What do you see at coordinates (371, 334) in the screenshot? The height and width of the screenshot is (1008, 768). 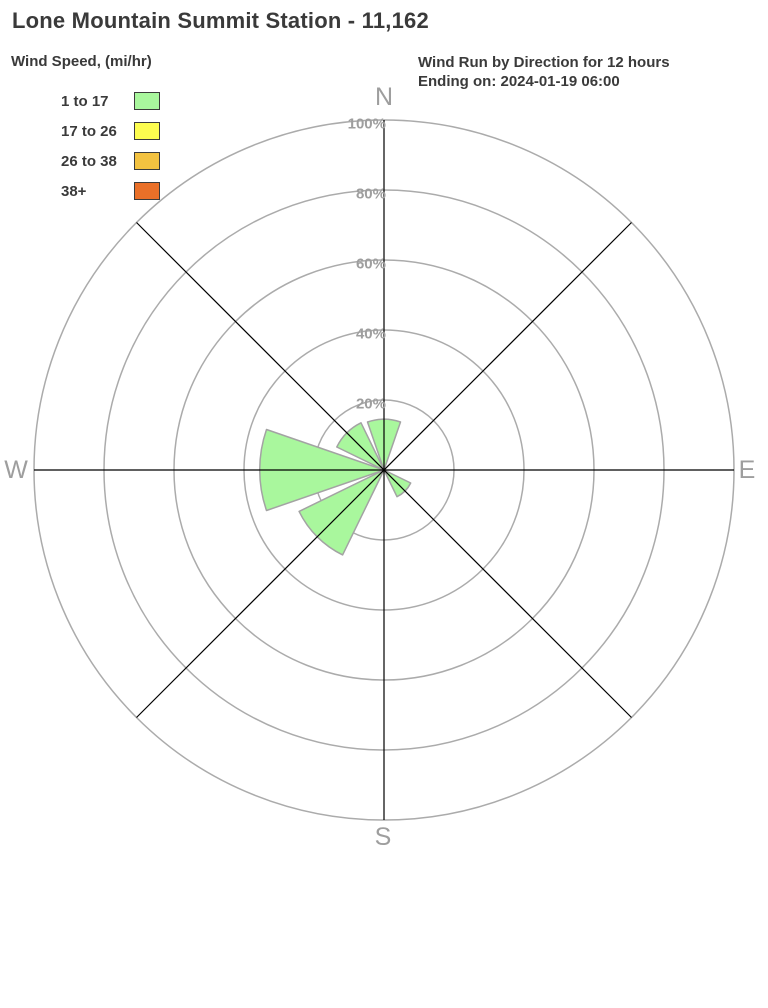 I see `ring-label-40: 40%` at bounding box center [371, 334].